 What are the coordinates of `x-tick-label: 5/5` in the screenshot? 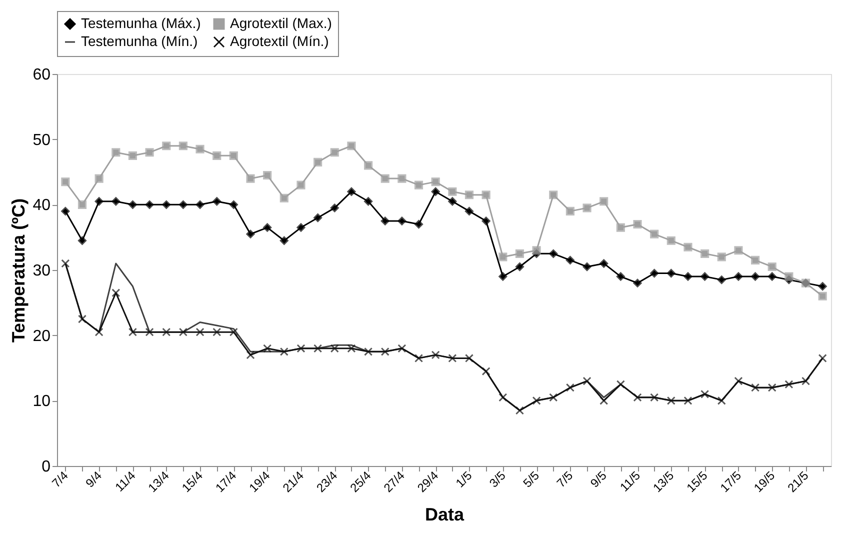 It's located at (531, 479).